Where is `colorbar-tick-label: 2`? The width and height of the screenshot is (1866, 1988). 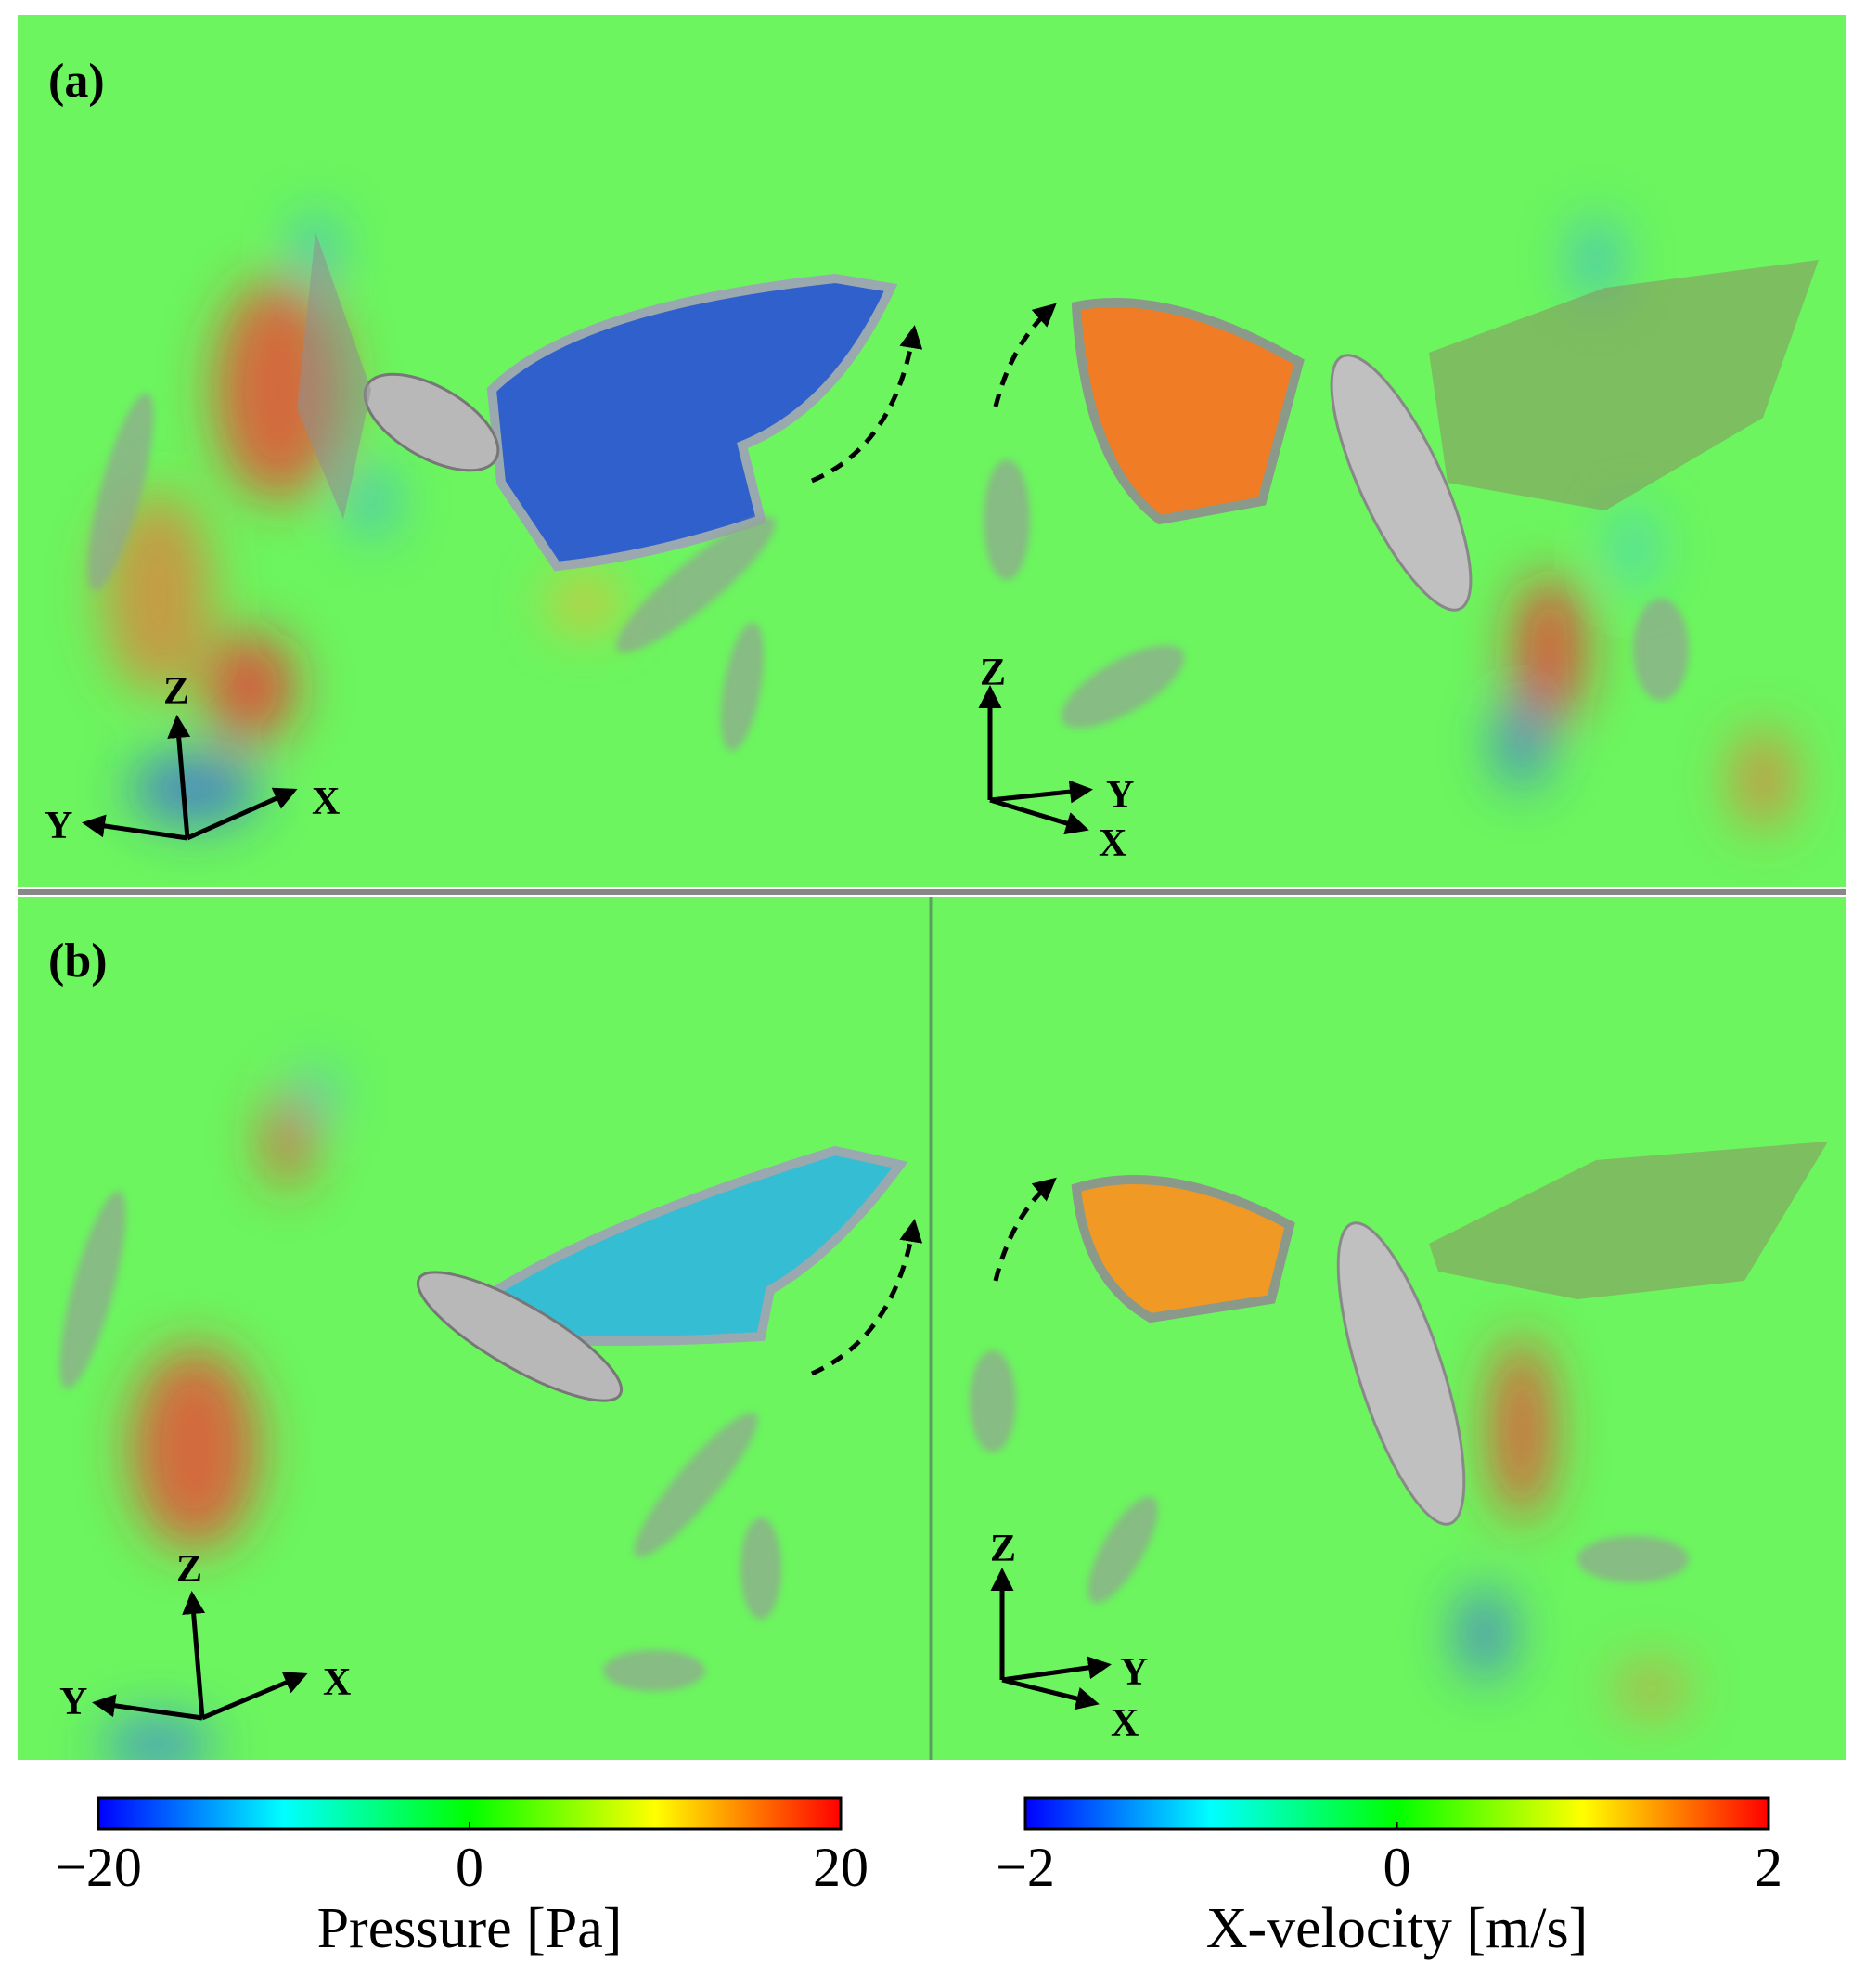 colorbar-tick-label: 2 is located at coordinates (1768, 1867).